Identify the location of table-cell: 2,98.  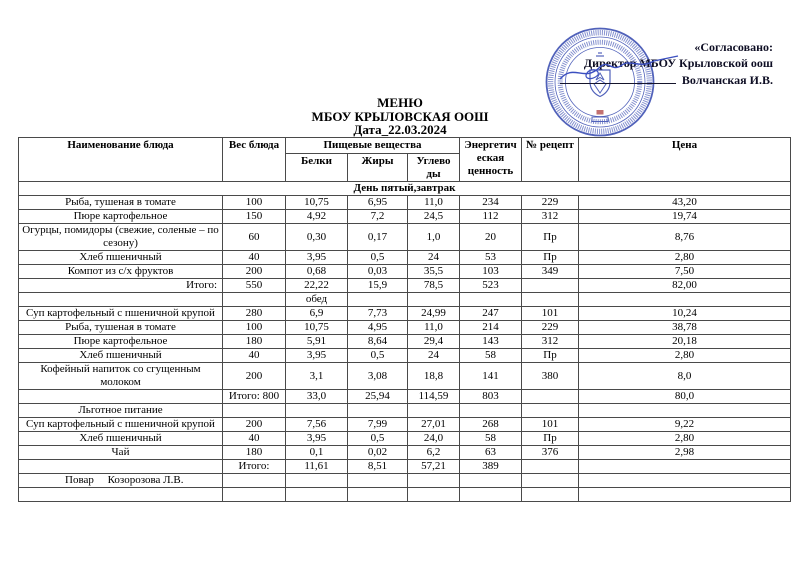
(684, 452).